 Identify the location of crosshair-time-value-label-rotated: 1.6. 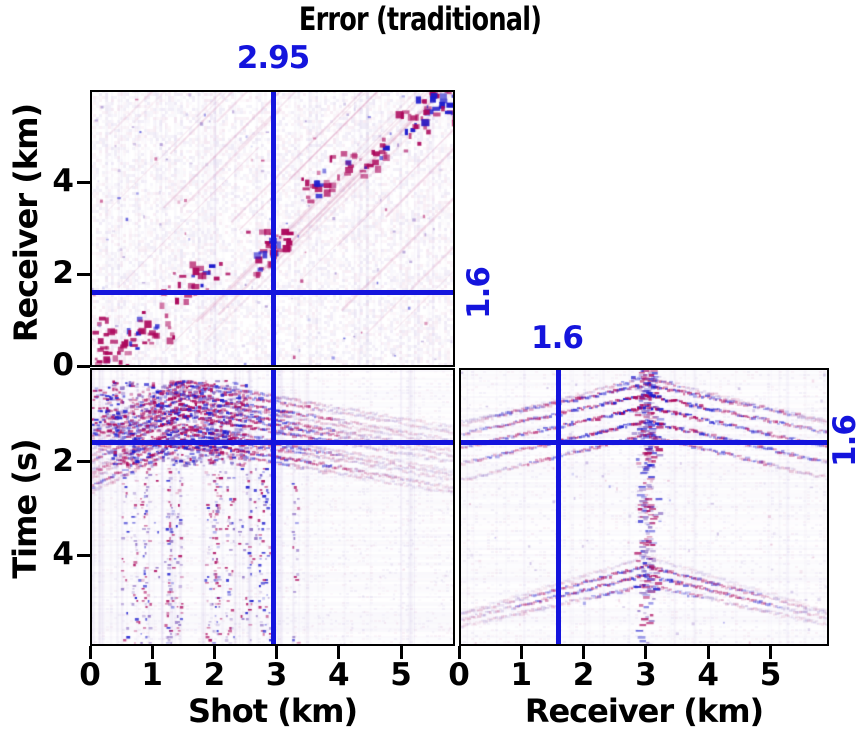
(841, 441).